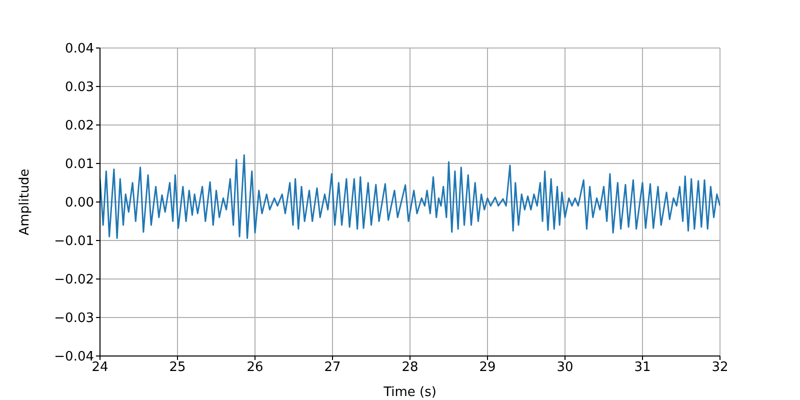 This screenshot has width=800, height=400. Describe the element at coordinates (25, 202) in the screenshot. I see `y-axis-title: Amplitude` at that location.